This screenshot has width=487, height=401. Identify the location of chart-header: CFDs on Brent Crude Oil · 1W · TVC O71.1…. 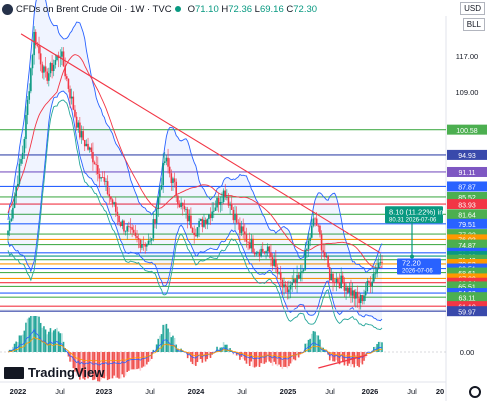
(159, 9).